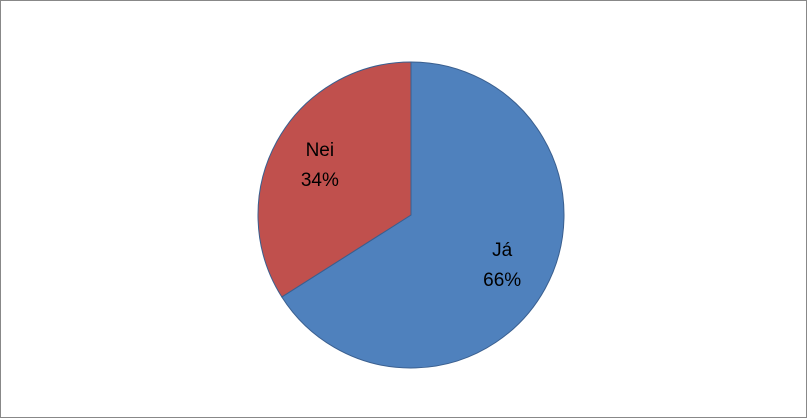 The height and width of the screenshot is (419, 808). What do you see at coordinates (320, 180) in the screenshot?
I see `slice-value-label: 34%` at bounding box center [320, 180].